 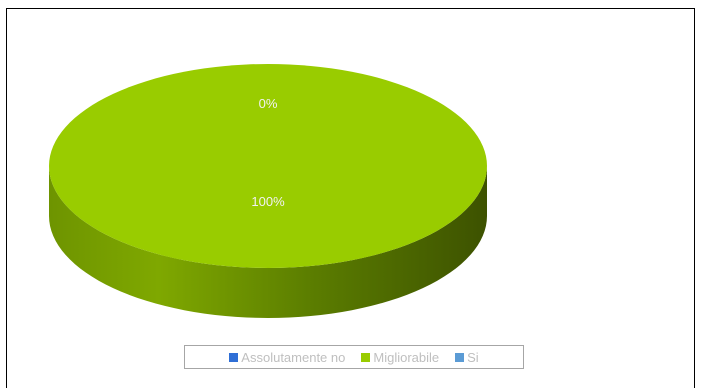 What do you see at coordinates (293, 357) in the screenshot?
I see `legend-label-assolutamente-no: Assolutamente no` at bounding box center [293, 357].